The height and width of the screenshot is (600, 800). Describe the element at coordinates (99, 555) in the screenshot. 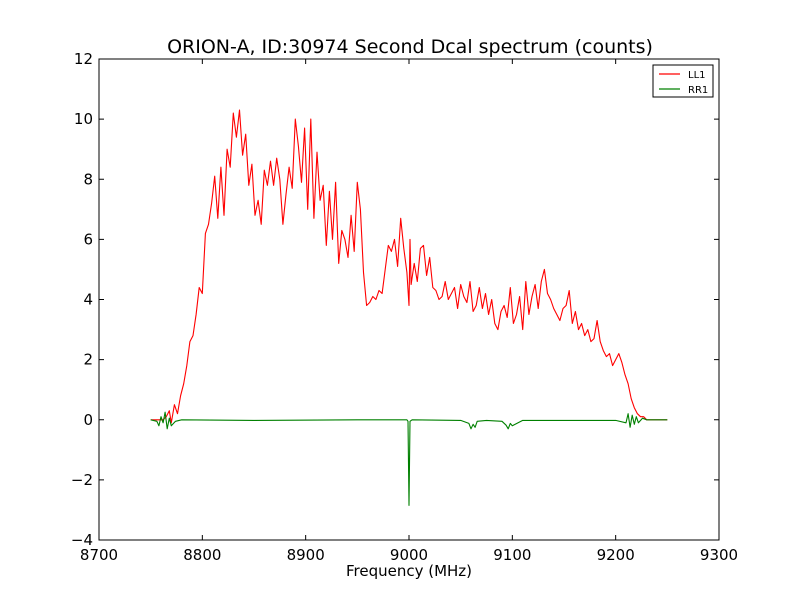

I see `x-tick-label: 8700` at that location.